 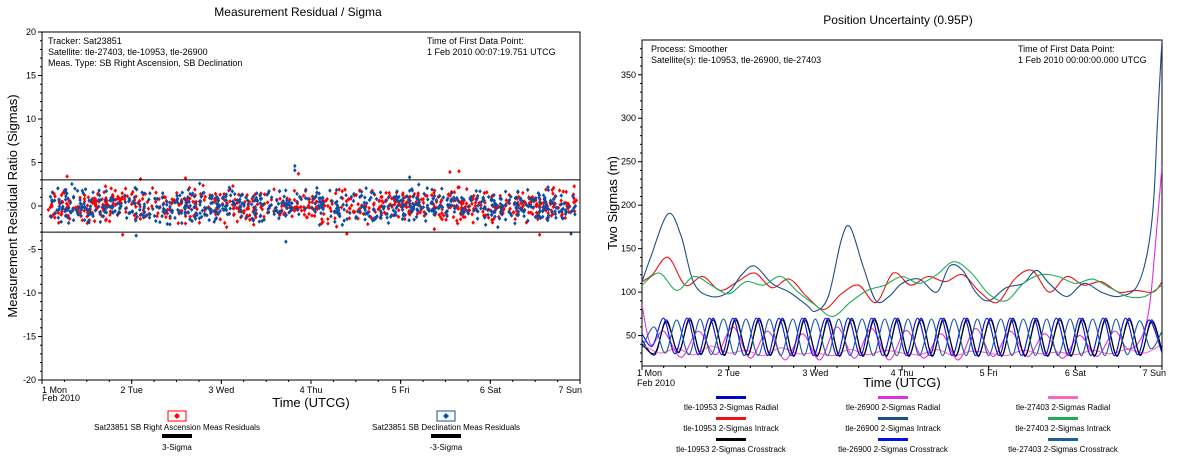 What do you see at coordinates (1063, 407) in the screenshot?
I see `legend-label: tle-27403 2-Sigmas Radial` at bounding box center [1063, 407].